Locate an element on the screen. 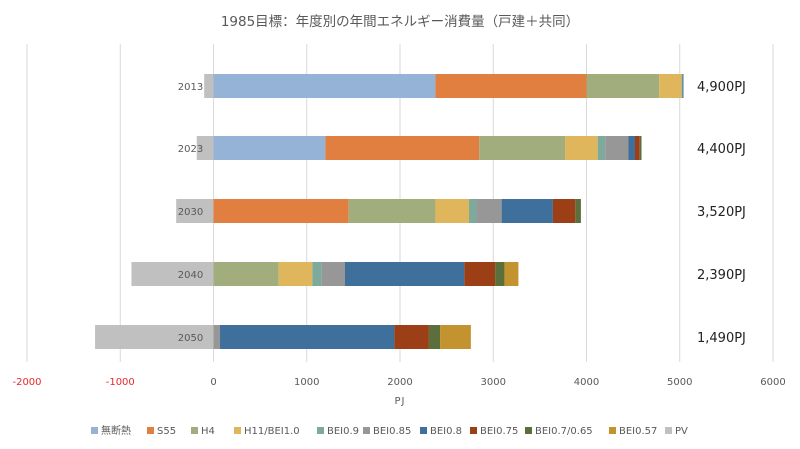 The image size is (800, 449). total-label: 3,520PJ is located at coordinates (721, 212).